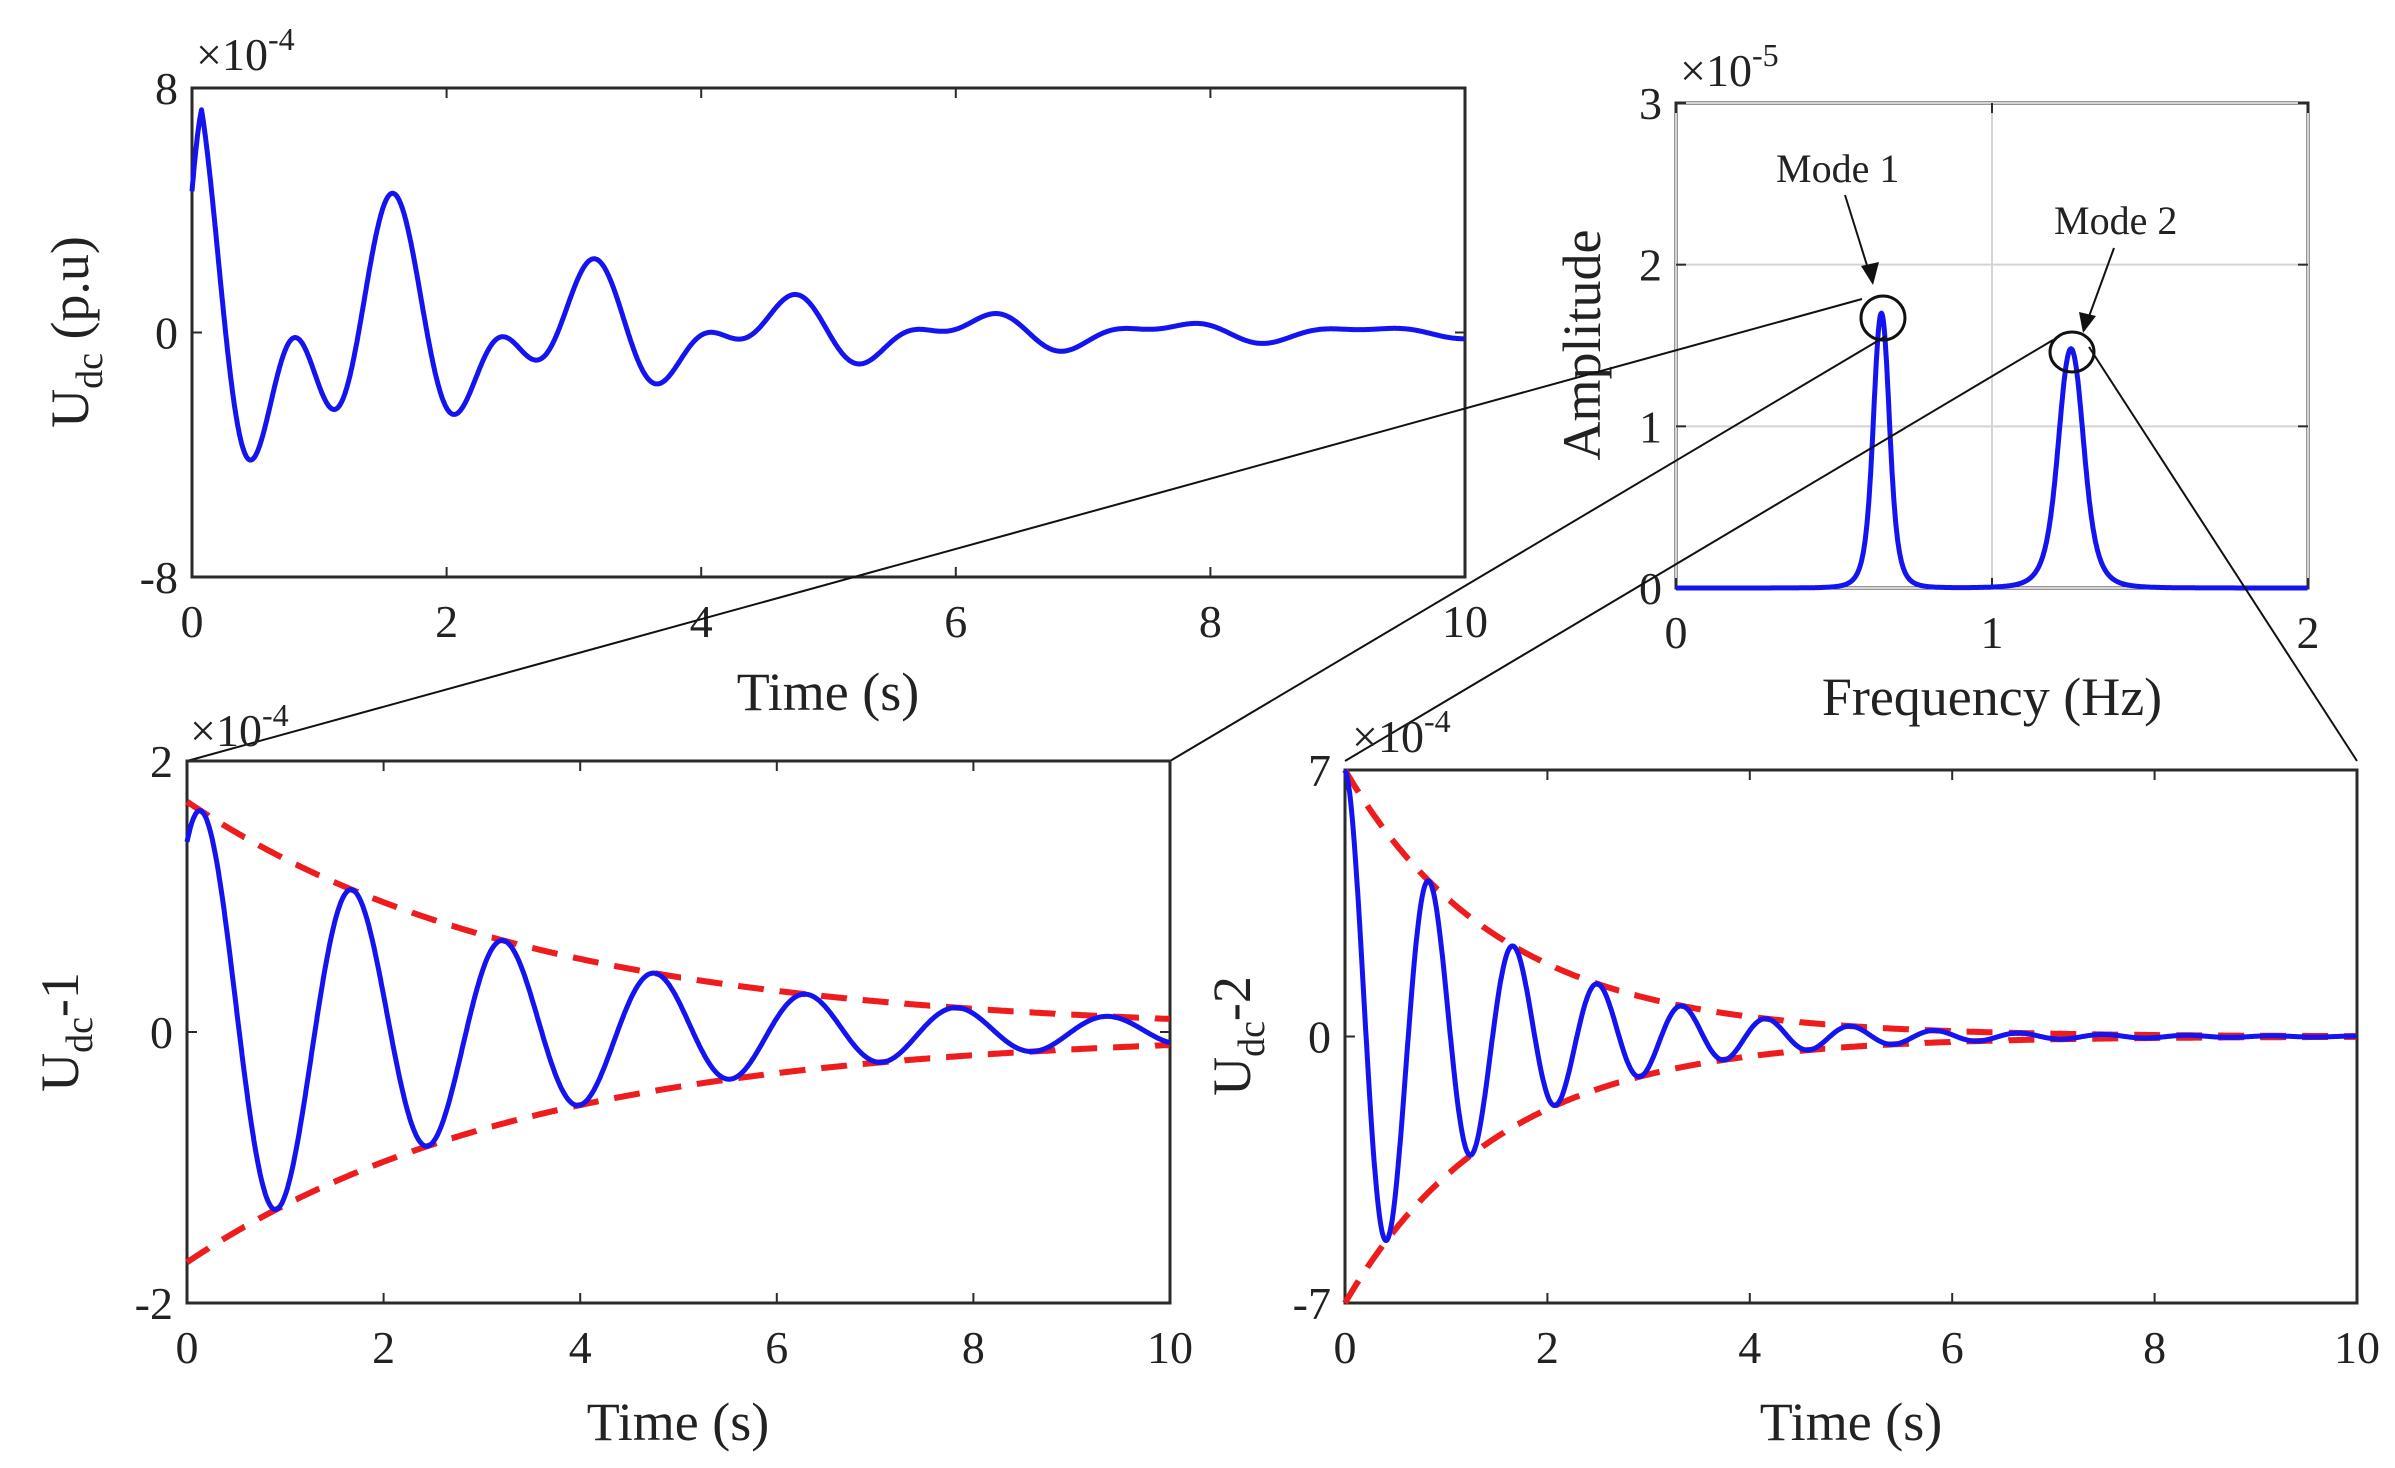 The width and height of the screenshot is (2395, 1468). I want to click on mode2-arrowhead-icon, so click(2087, 322).